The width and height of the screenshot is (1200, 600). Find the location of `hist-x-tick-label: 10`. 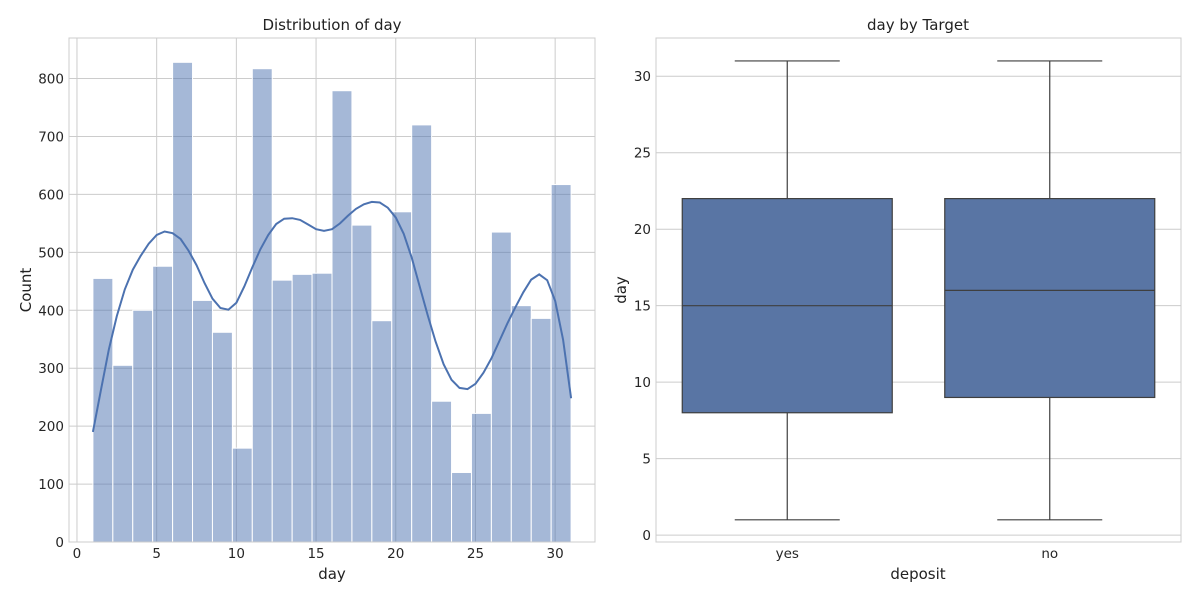

hist-x-tick-label: 10 is located at coordinates (236, 554).